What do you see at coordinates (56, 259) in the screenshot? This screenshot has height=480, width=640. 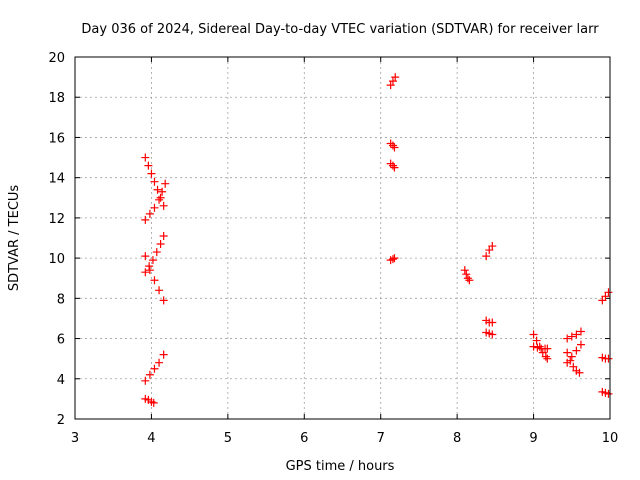 I see `y-tick-label: 10` at bounding box center [56, 259].